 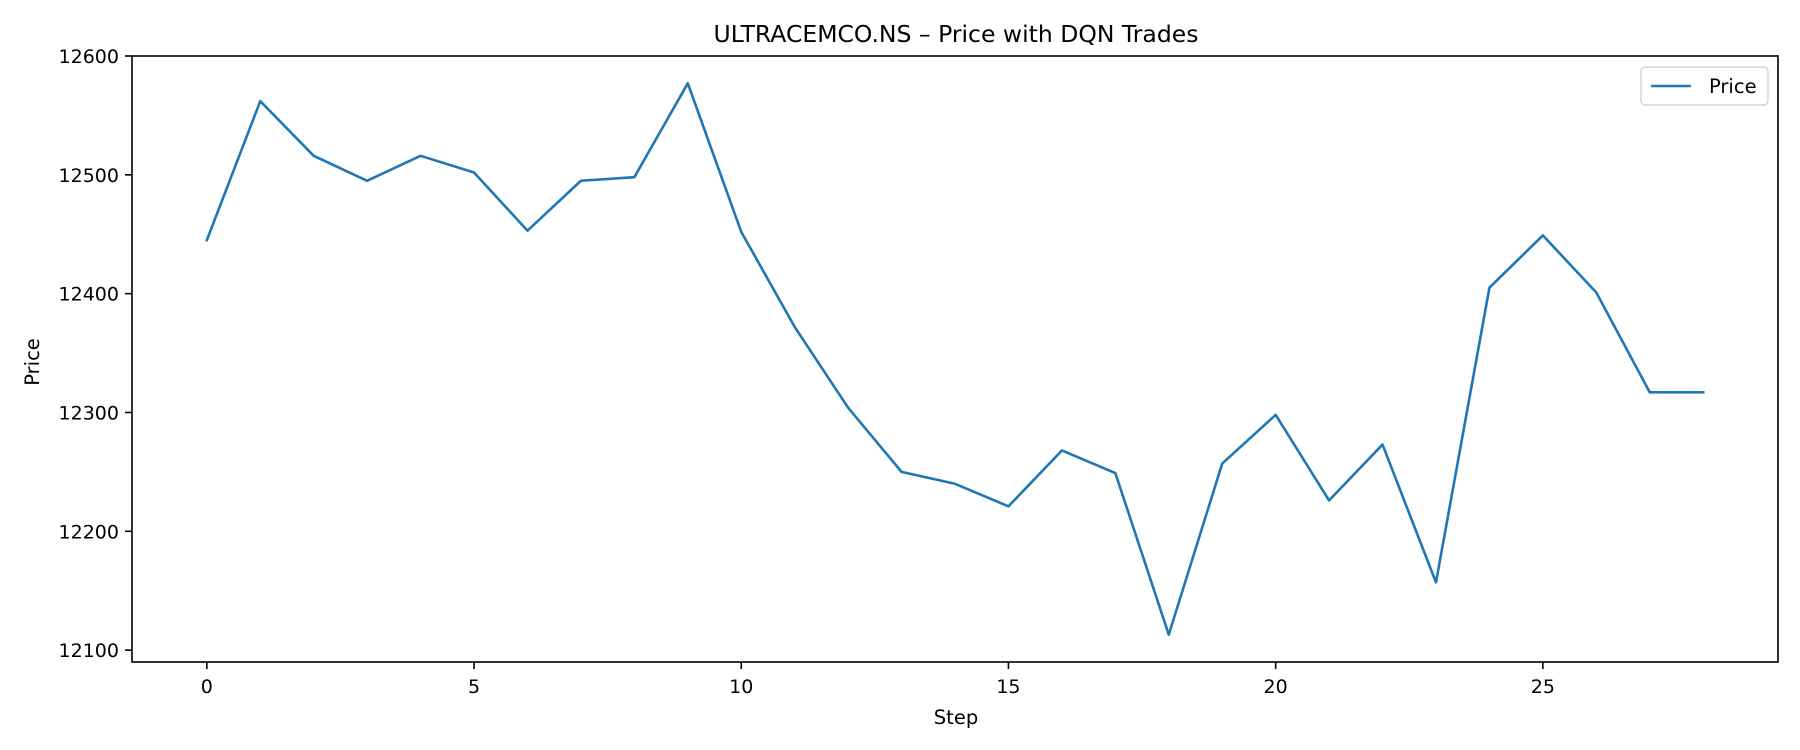 I want to click on legend: Price, so click(x=1704, y=86).